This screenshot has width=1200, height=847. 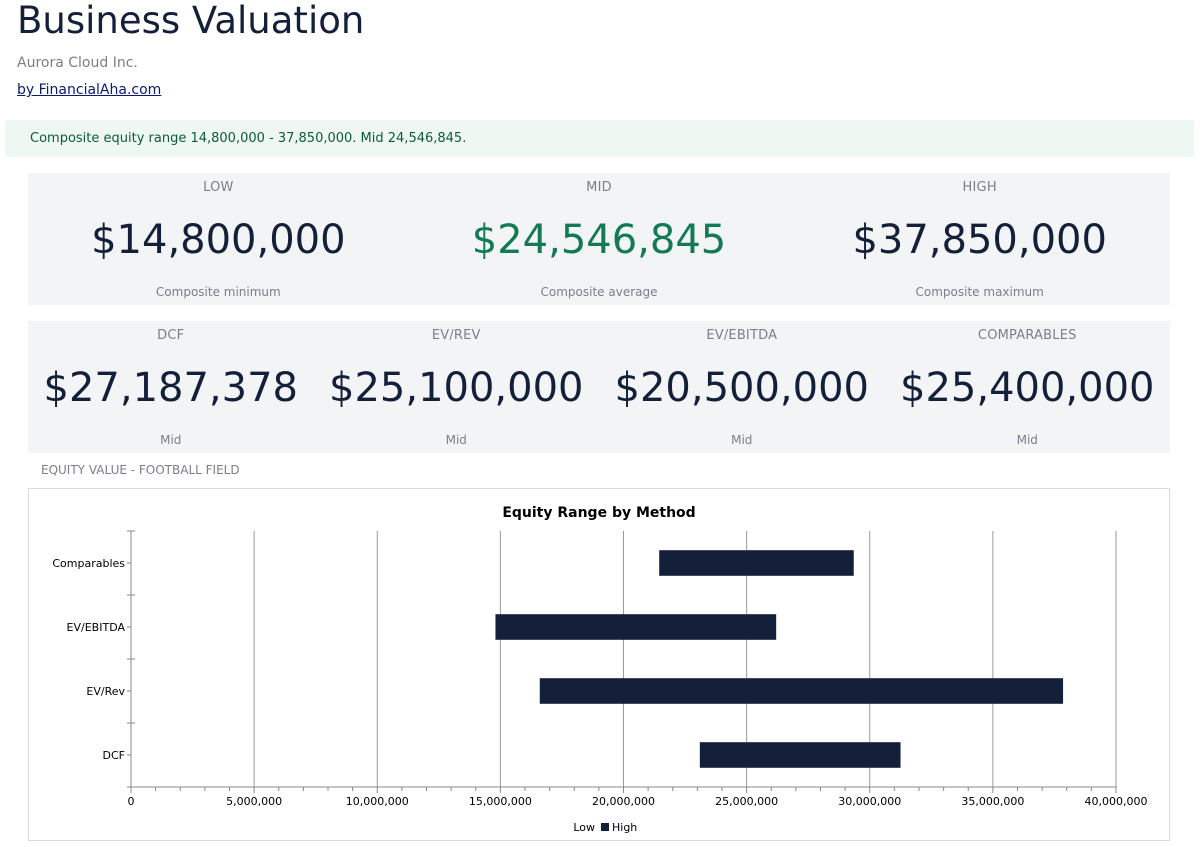 I want to click on y-tick-label: EV/EBITDA, so click(x=96, y=627).